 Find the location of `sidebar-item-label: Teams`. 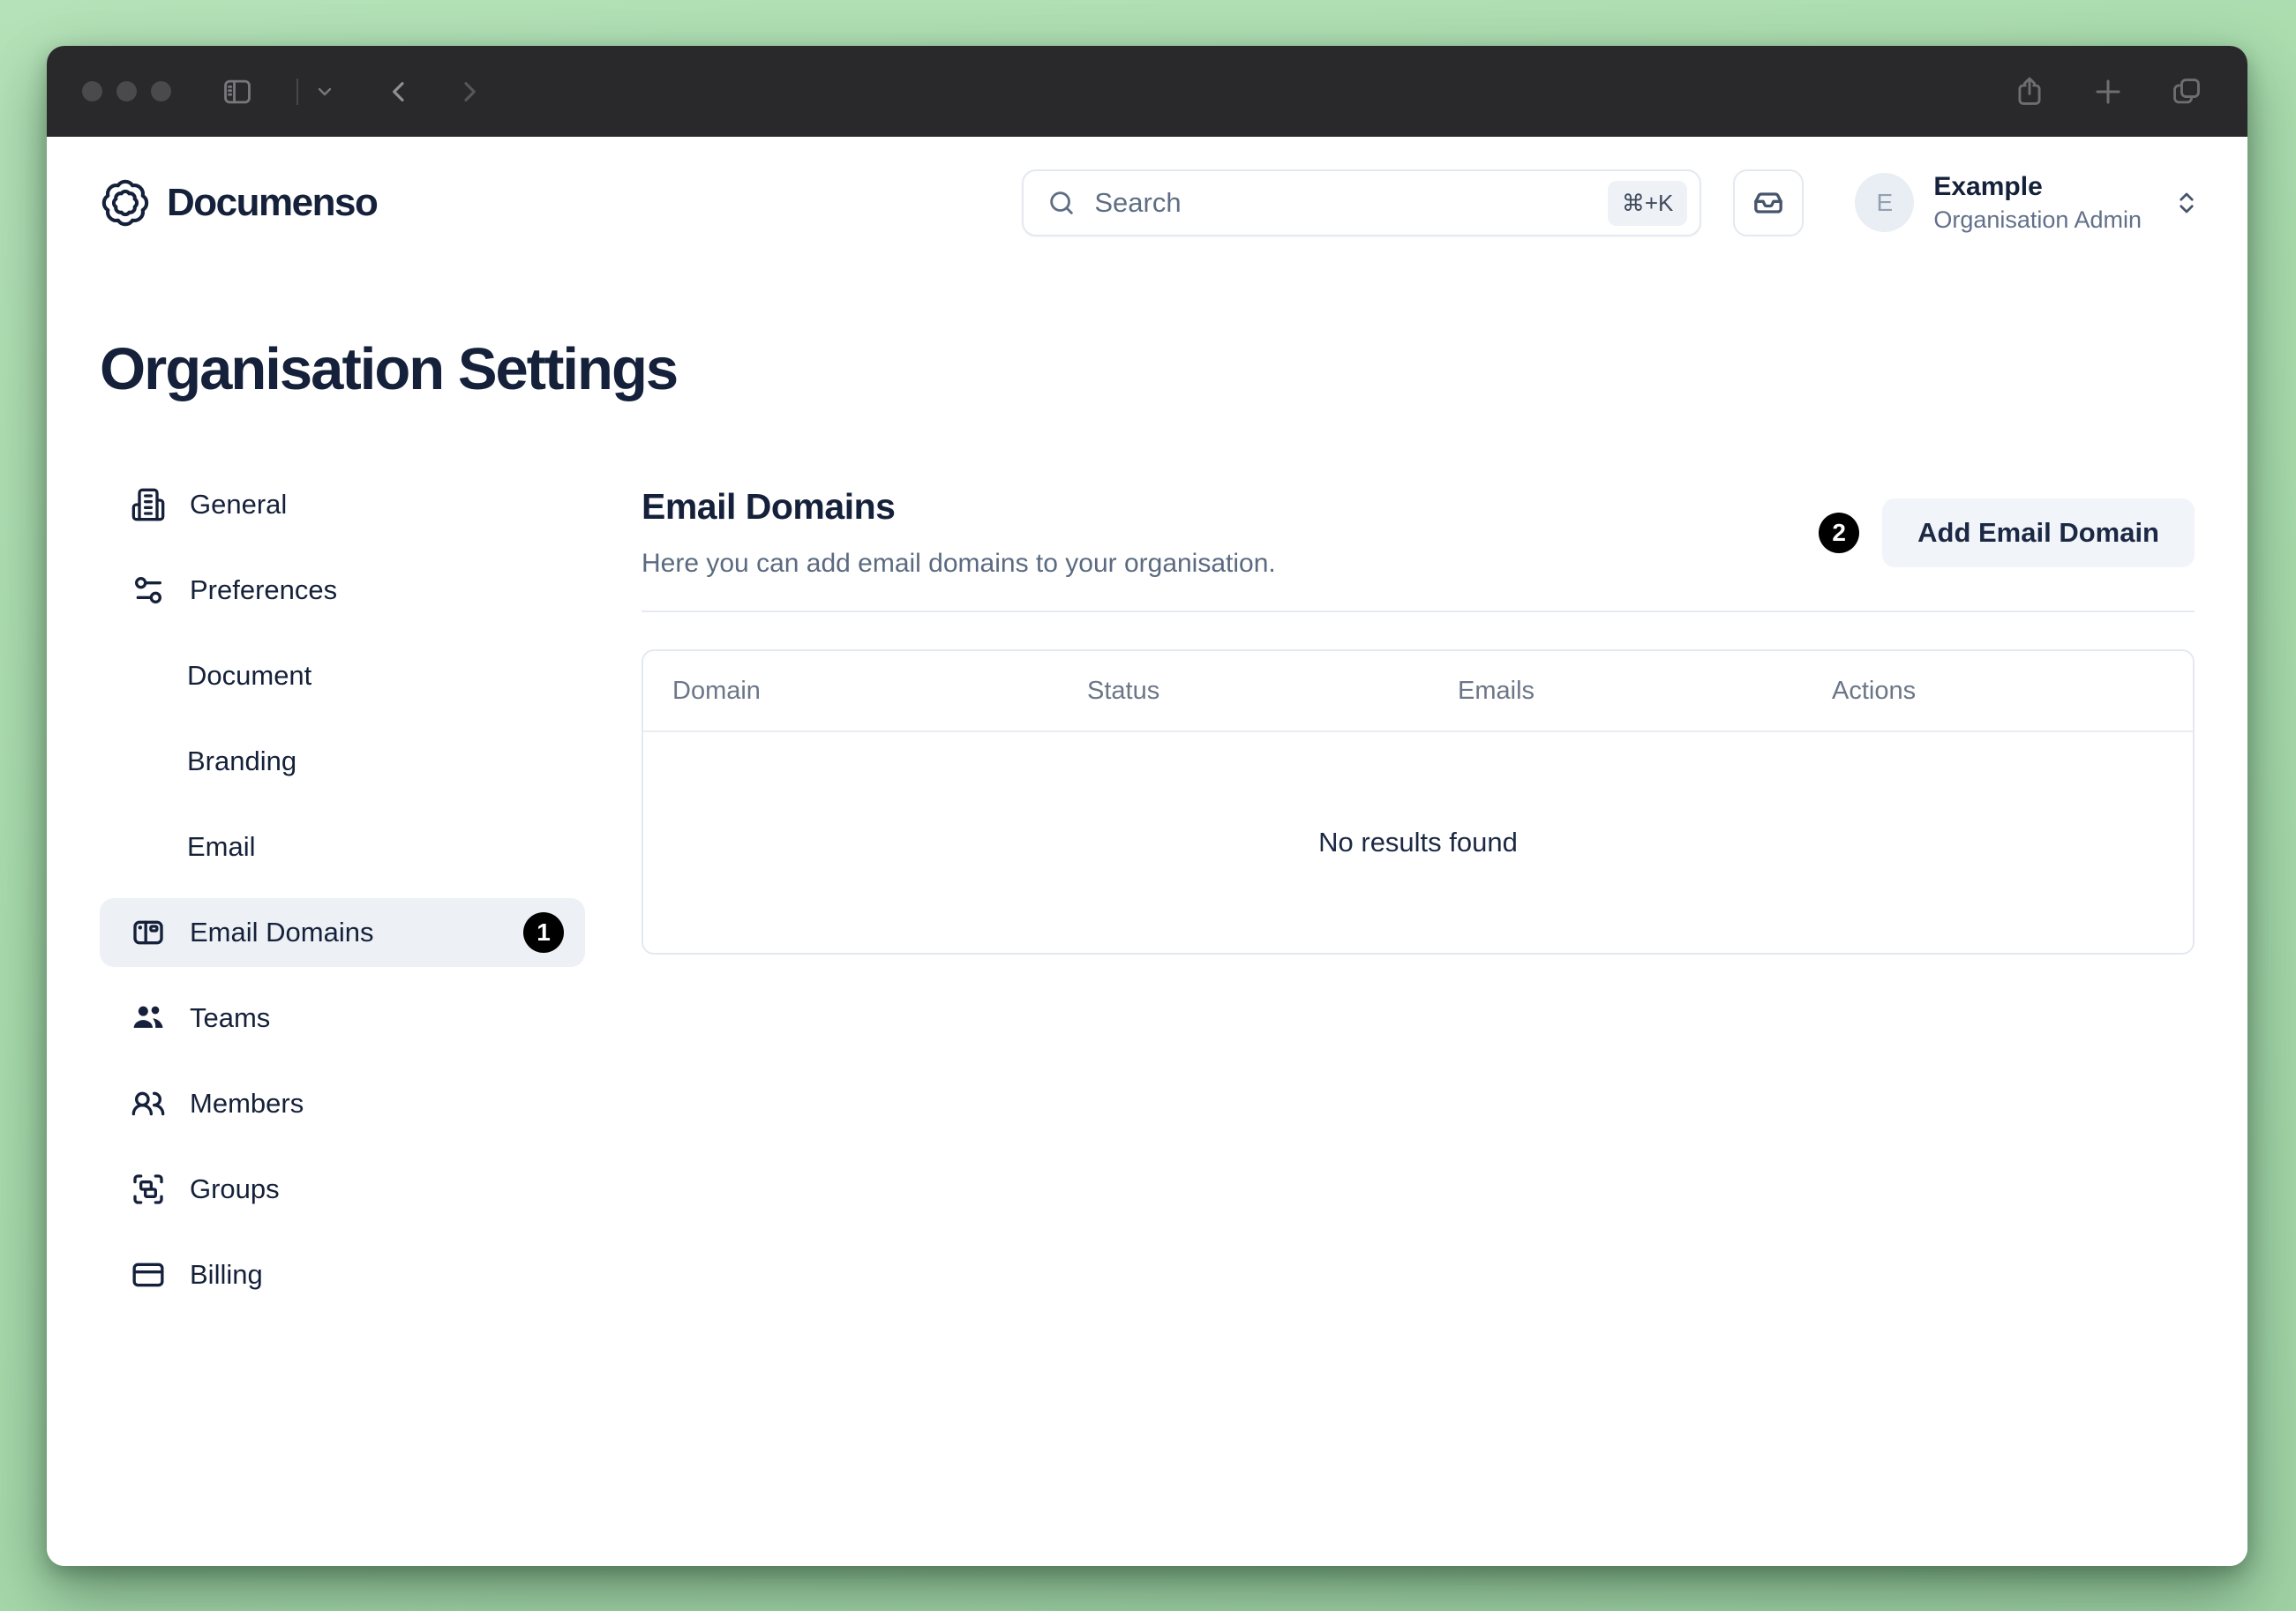

sidebar-item-label: Teams is located at coordinates (230, 1018).